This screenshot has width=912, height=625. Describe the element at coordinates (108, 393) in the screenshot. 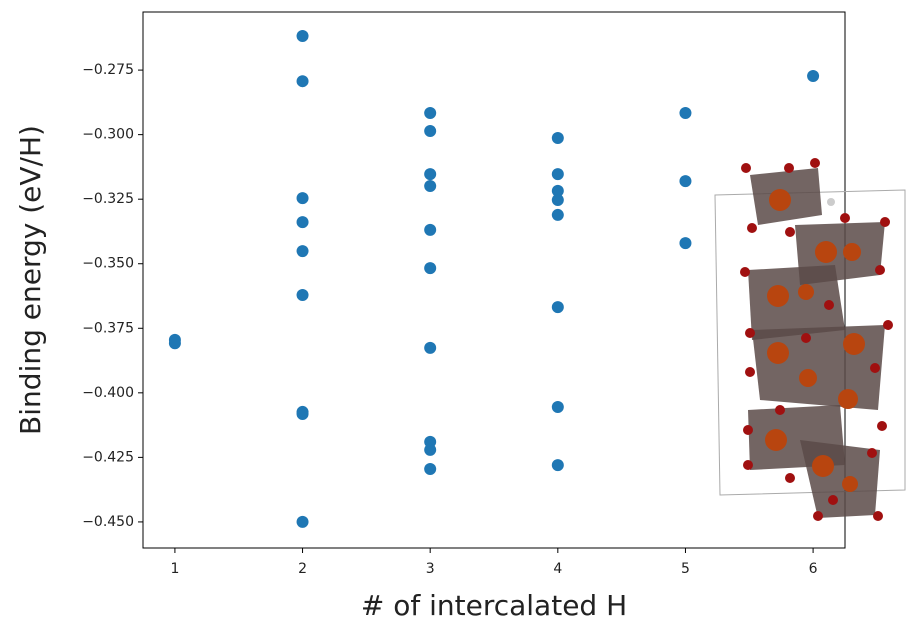

I see `y-tick-label: −0.400` at that location.